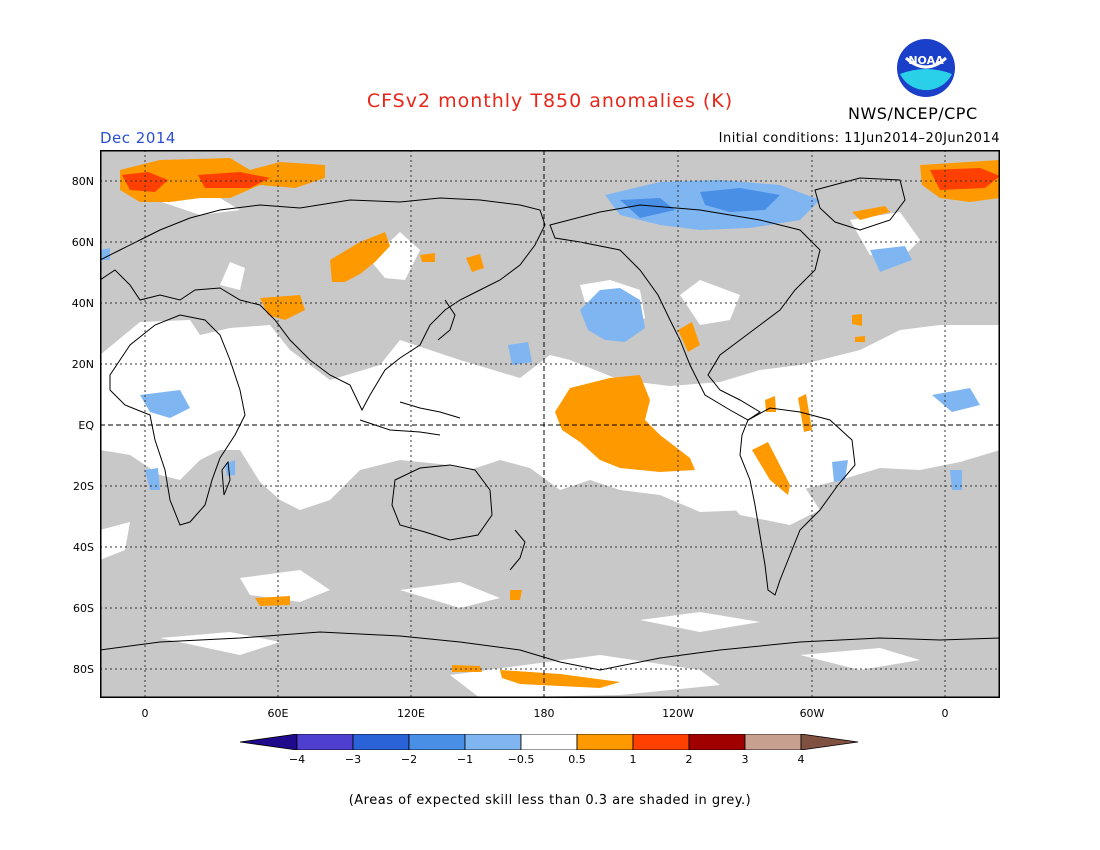 The width and height of the screenshot is (1100, 850). I want to click on colorbar-label: 1, so click(633, 759).